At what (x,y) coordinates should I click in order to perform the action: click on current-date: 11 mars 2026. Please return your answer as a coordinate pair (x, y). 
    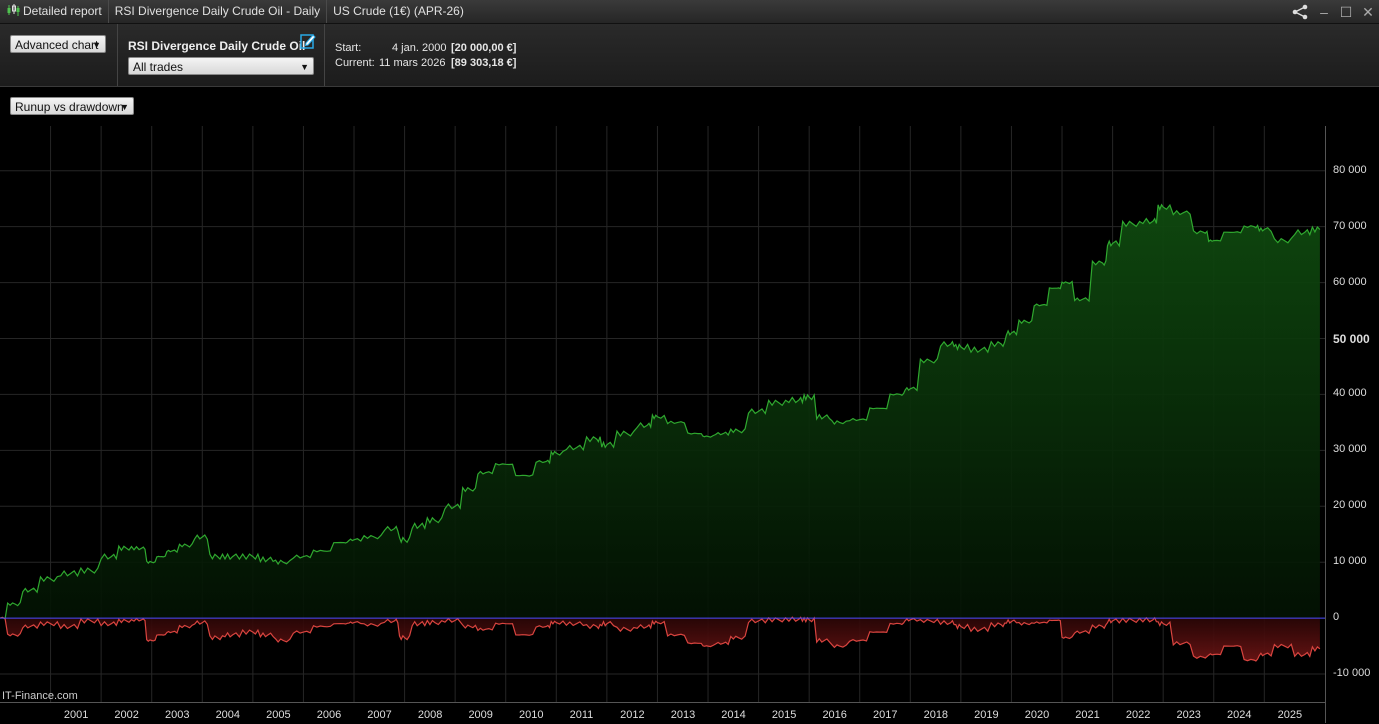
    Looking at the image, I should click on (412, 63).